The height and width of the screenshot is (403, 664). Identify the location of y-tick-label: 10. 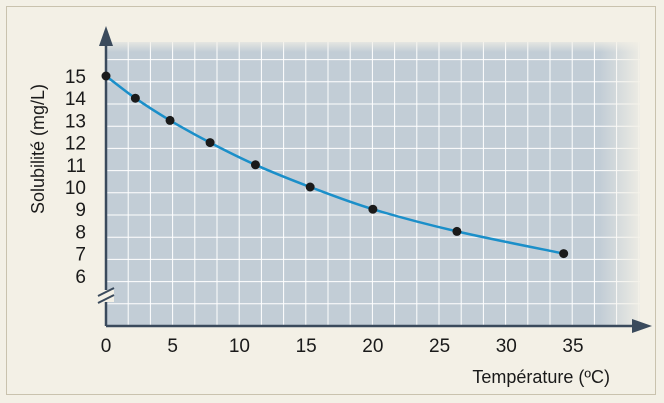
(75, 188).